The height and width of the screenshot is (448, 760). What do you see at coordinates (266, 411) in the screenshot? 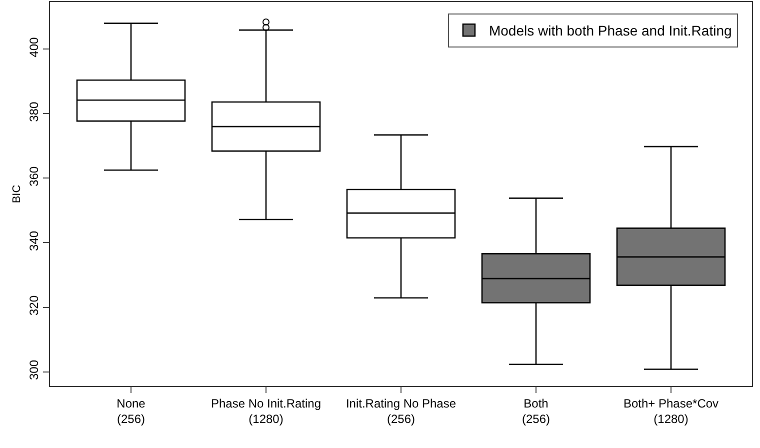
I see `x-tick-label: Phase No Init.Rating (1280)` at bounding box center [266, 411].